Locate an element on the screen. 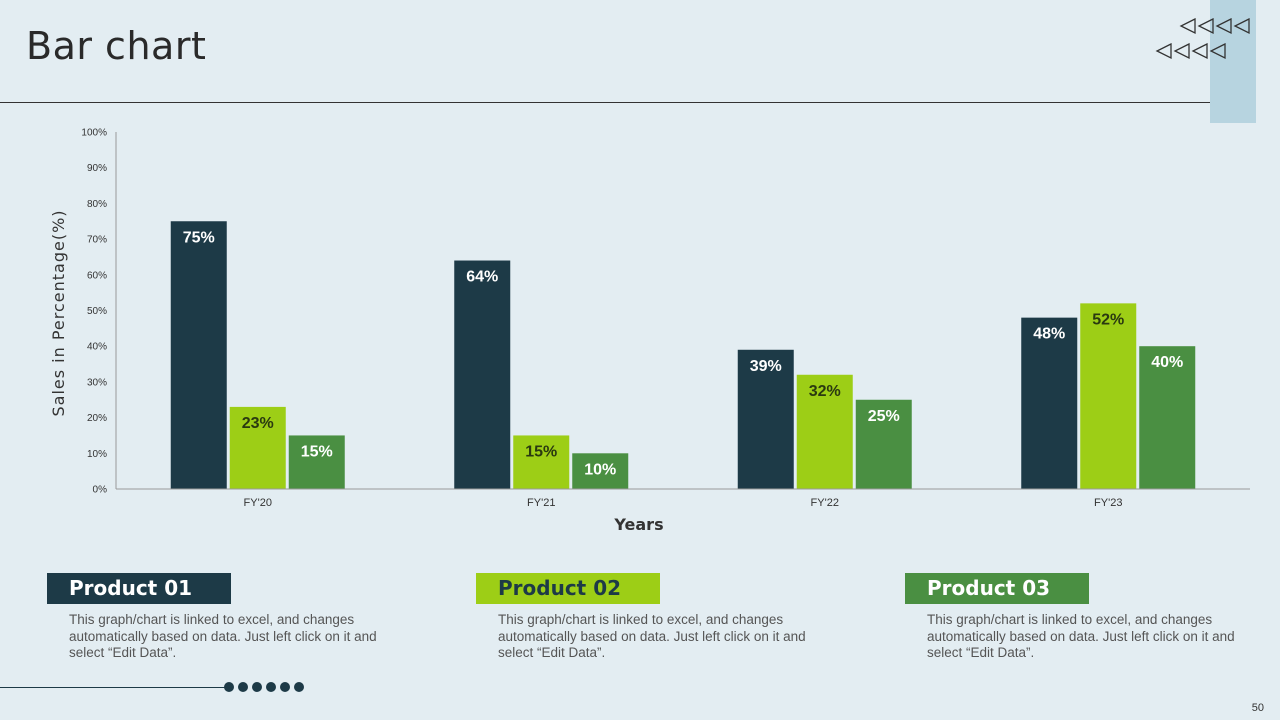 The image size is (1280, 720). footer-divider is located at coordinates (114, 687).